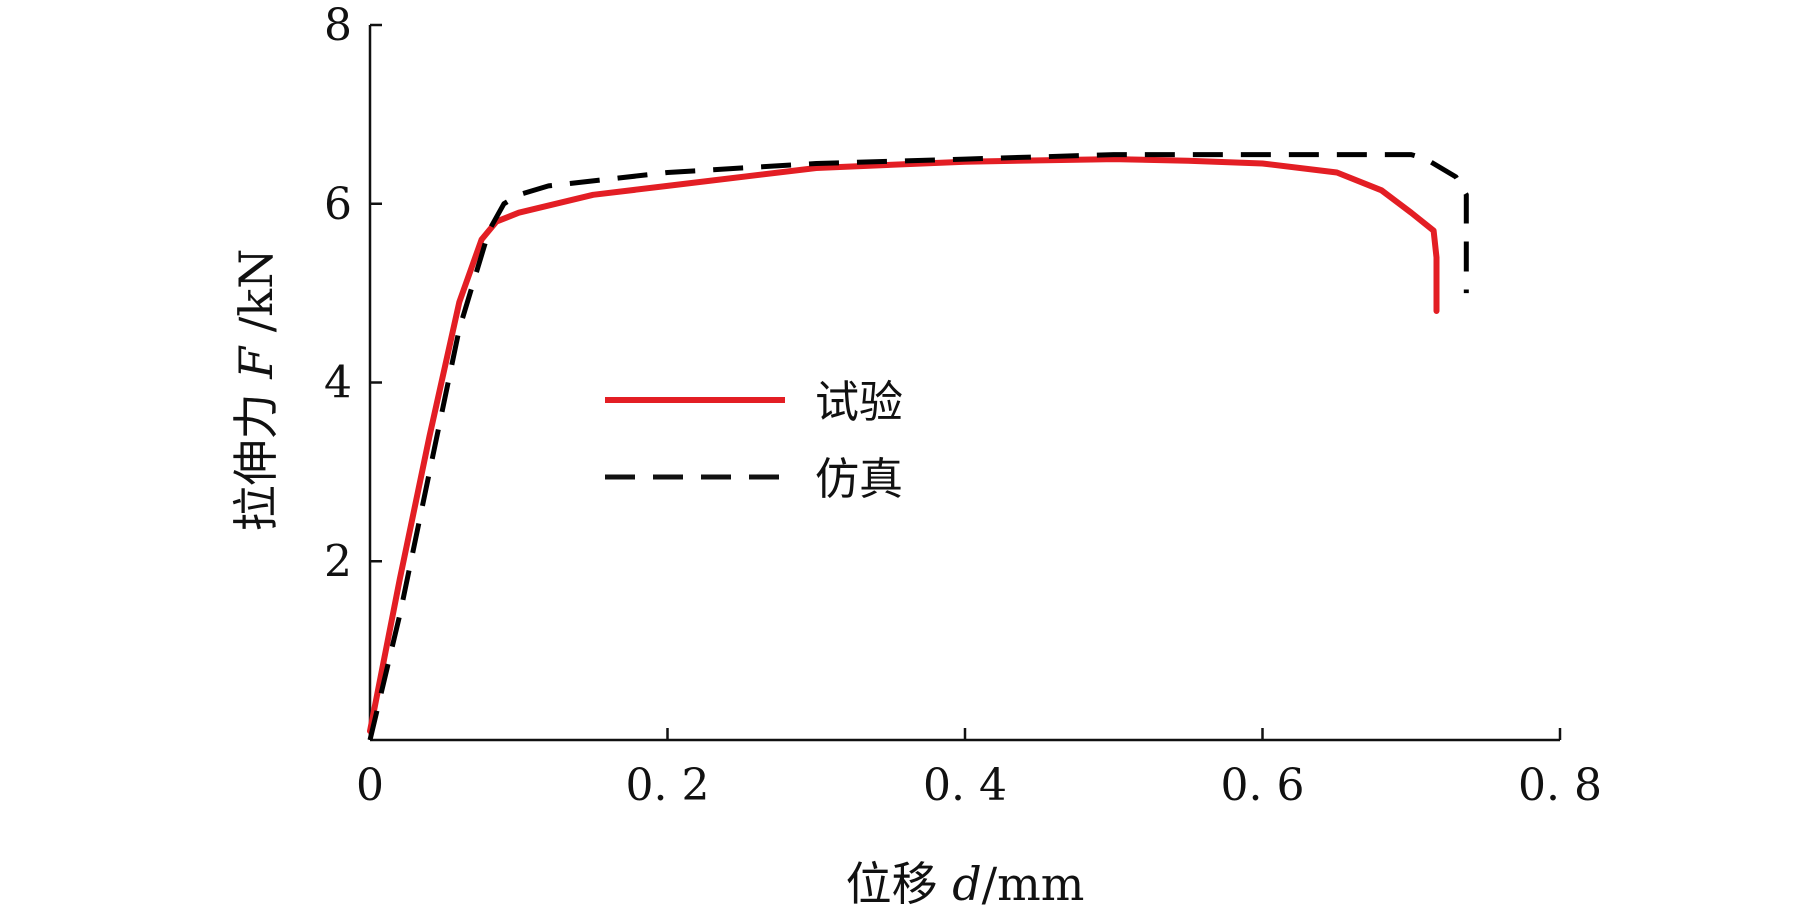  Describe the element at coordinates (965, 785) in the screenshot. I see `x-tick-label: 0. 4` at that location.